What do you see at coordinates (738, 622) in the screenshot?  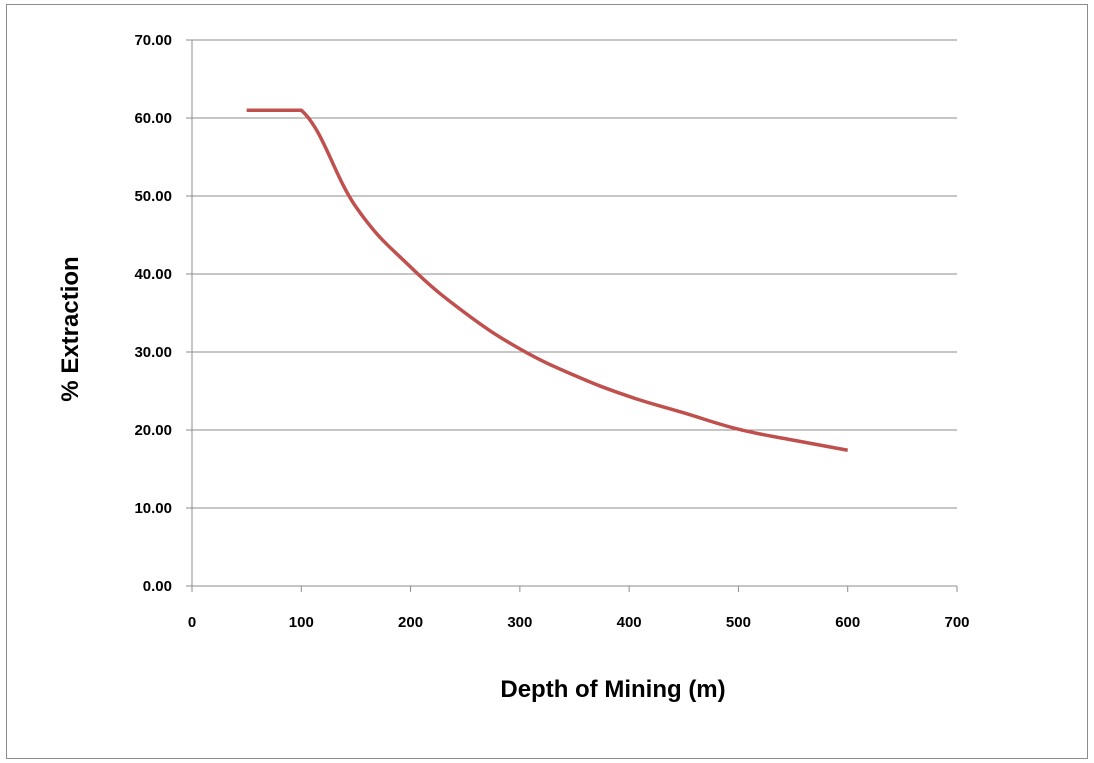 I see `x-tick-label: 500` at bounding box center [738, 622].